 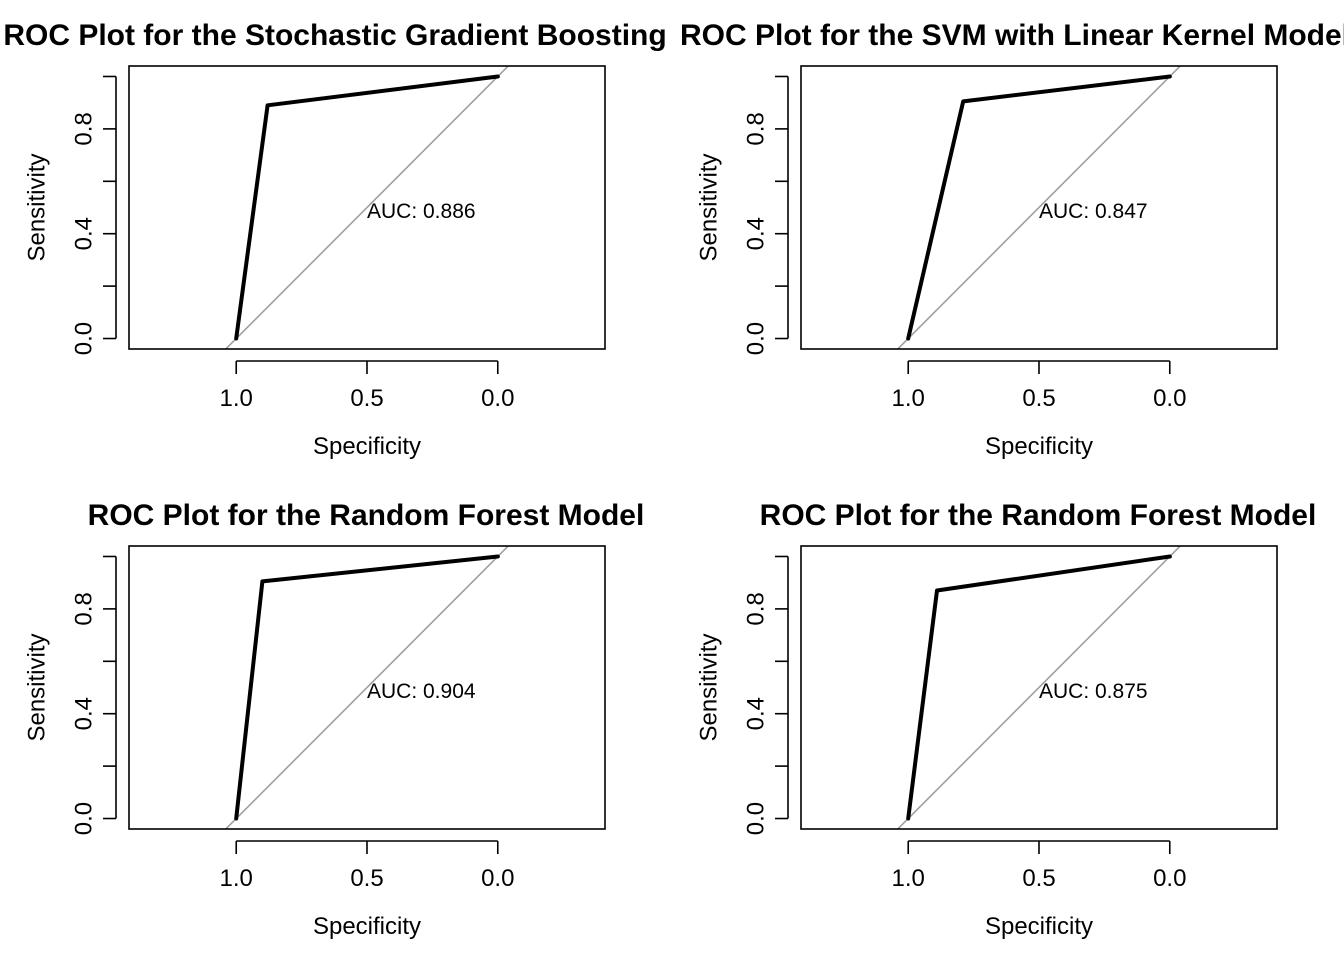 What do you see at coordinates (1093, 211) in the screenshot?
I see `chart-2-auc-label: AUC: 0.847` at bounding box center [1093, 211].